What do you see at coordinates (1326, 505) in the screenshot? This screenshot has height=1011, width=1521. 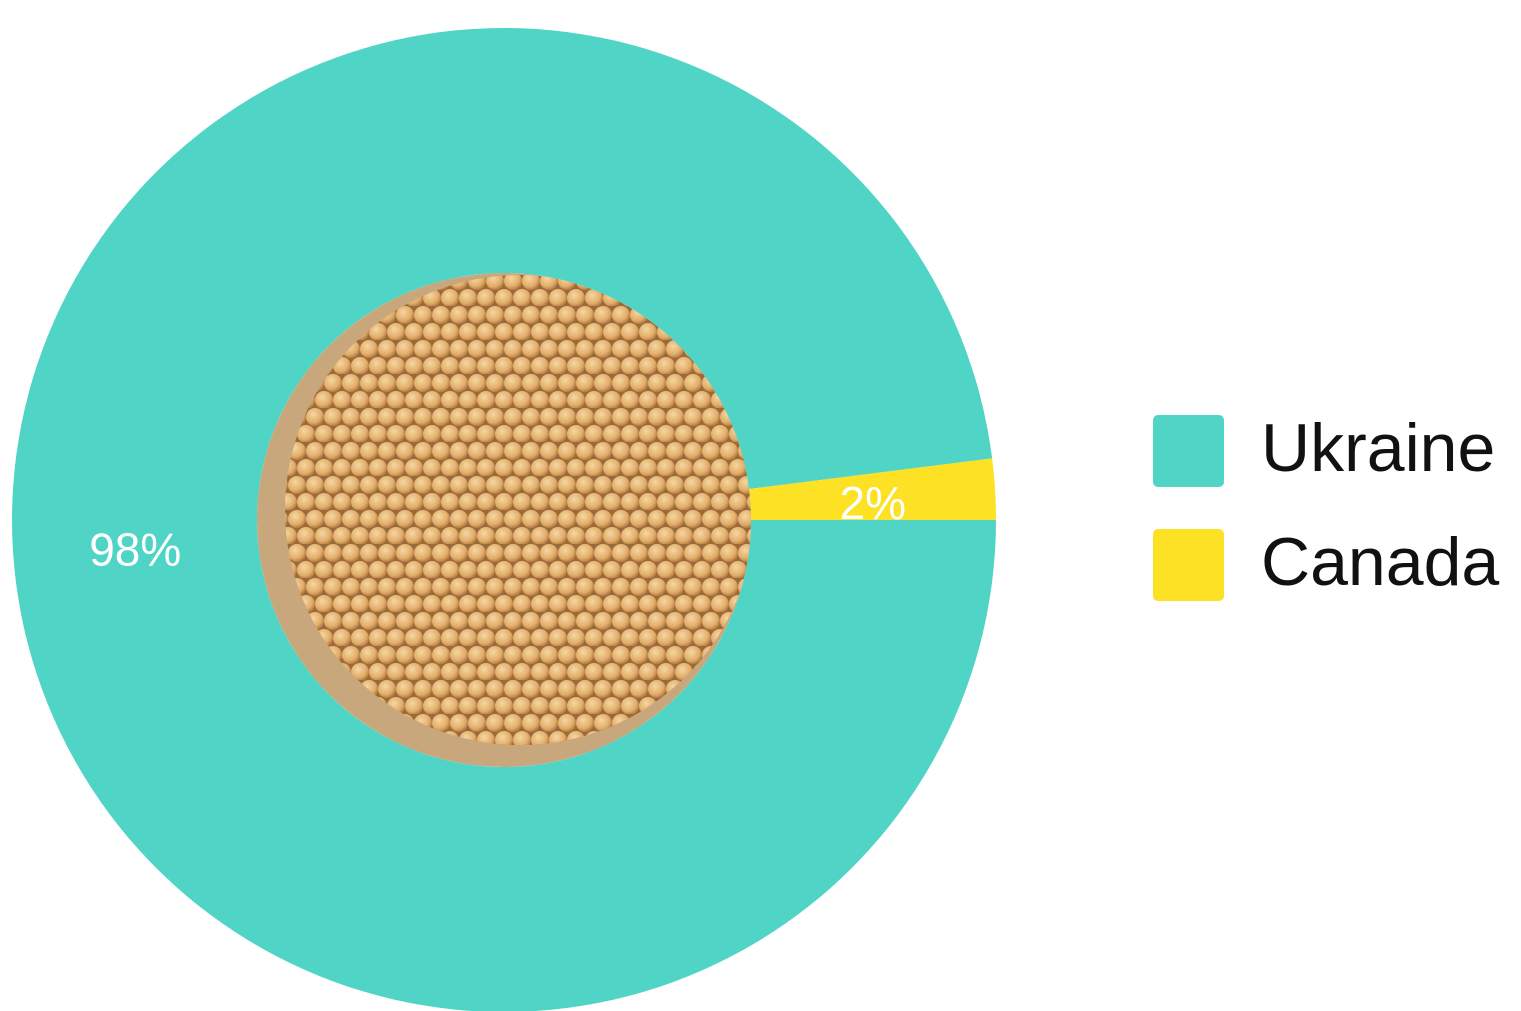 I see `legend: Ukraine Canada` at bounding box center [1326, 505].